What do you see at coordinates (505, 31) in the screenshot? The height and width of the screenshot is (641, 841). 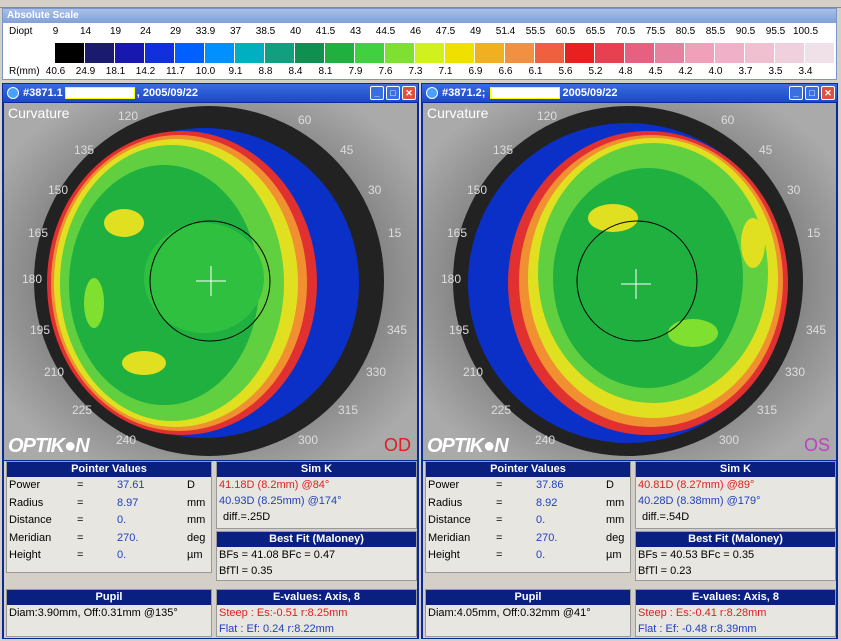 I see `diopt-value: 51.4` at bounding box center [505, 31].